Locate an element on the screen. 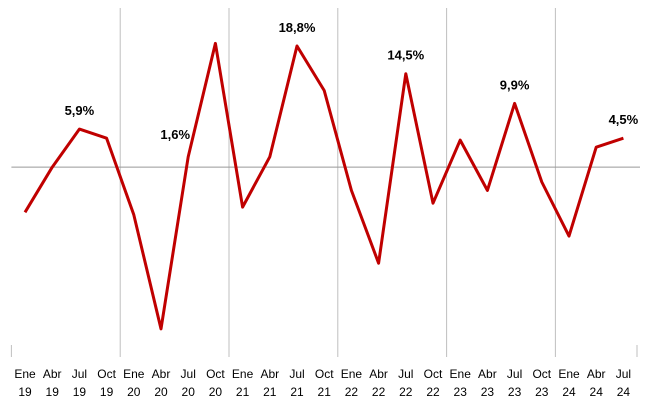 Image resolution: width=648 pixels, height=406 pixels. x-tick-label: Ene 20 is located at coordinates (134, 383).